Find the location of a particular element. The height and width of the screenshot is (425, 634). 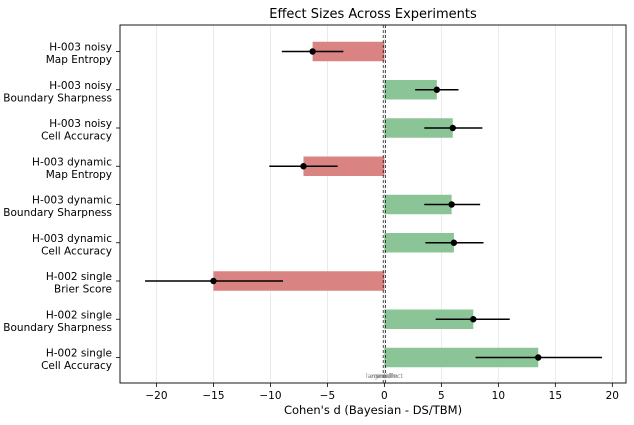

effect-threshold-label: large effect is located at coordinates (385, 376).